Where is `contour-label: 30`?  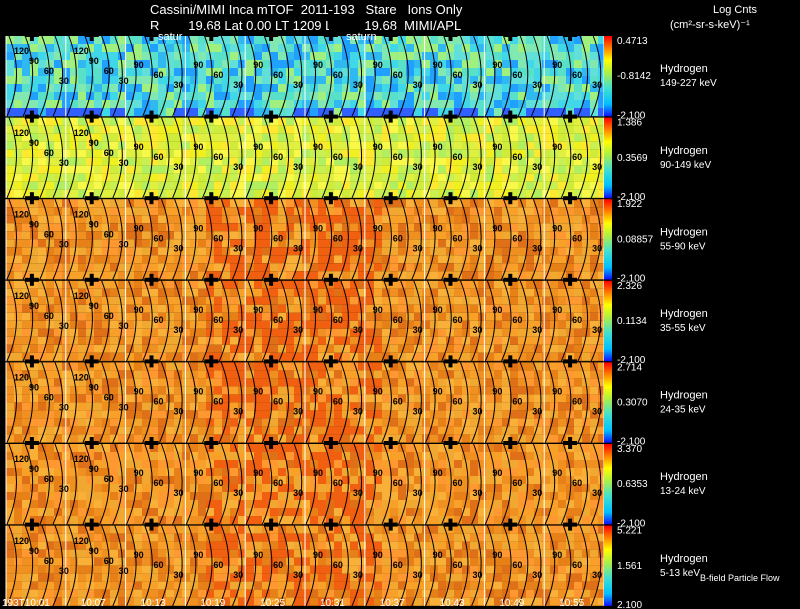
contour-label: 30 is located at coordinates (418, 248).